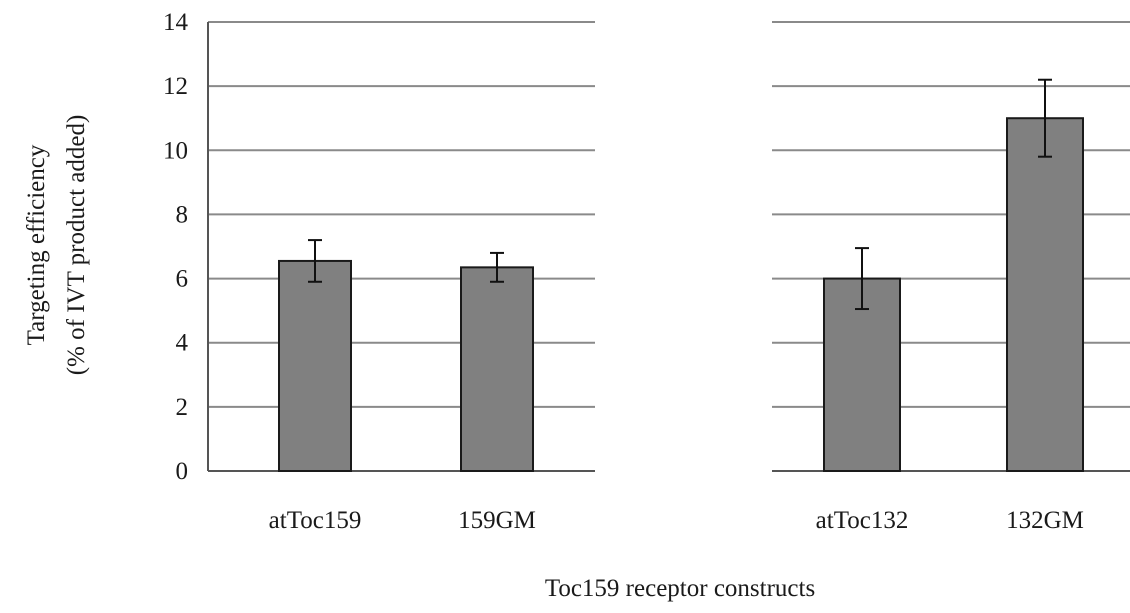 This screenshot has width=1130, height=613. What do you see at coordinates (862, 375) in the screenshot?
I see `bar-atToc132` at bounding box center [862, 375].